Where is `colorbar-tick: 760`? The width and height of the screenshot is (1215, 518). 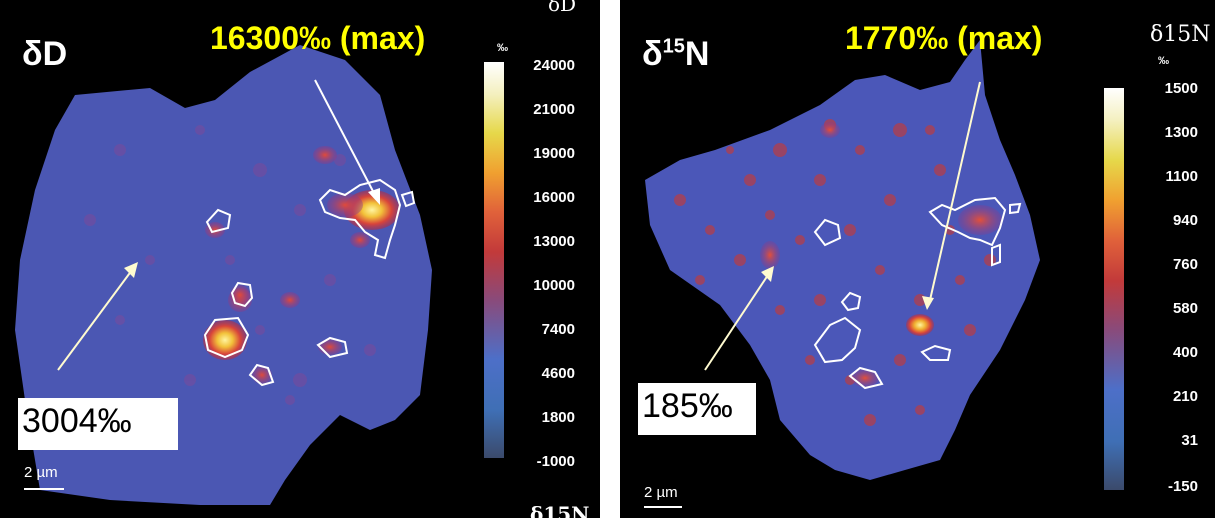 colorbar-tick: 760 is located at coordinates (1185, 264).